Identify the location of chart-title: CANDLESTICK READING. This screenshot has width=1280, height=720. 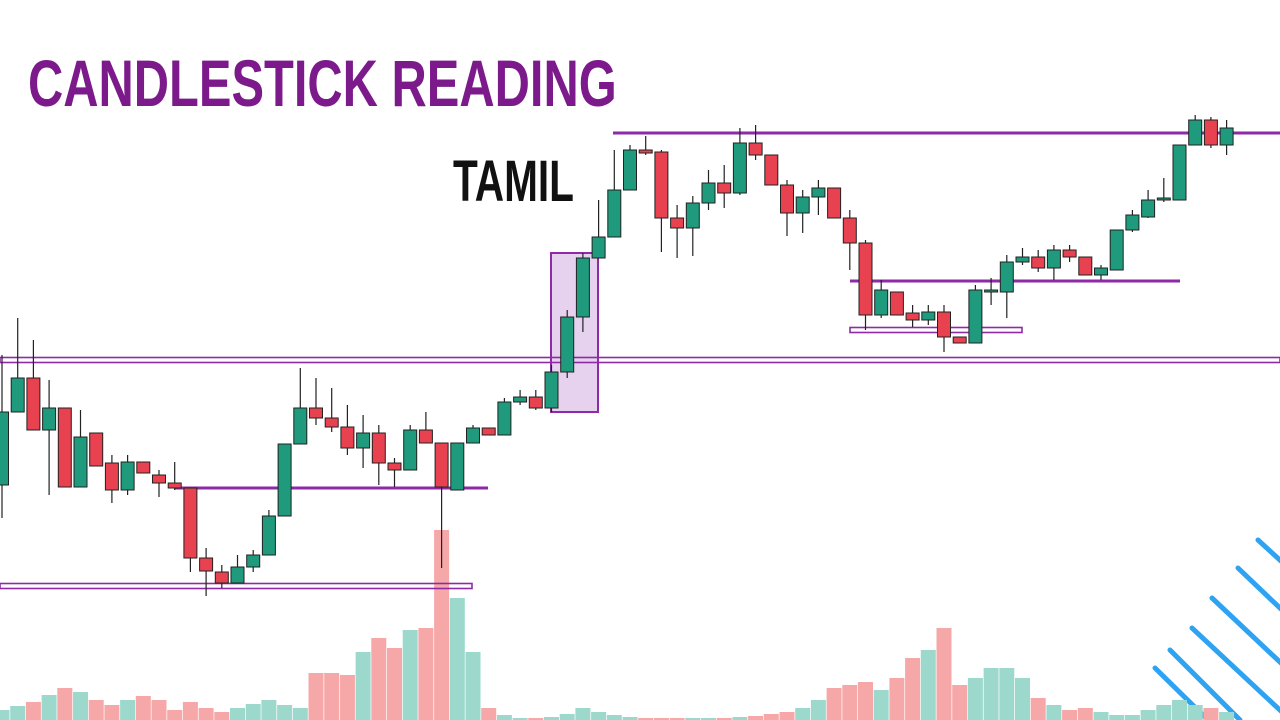
(322, 84).